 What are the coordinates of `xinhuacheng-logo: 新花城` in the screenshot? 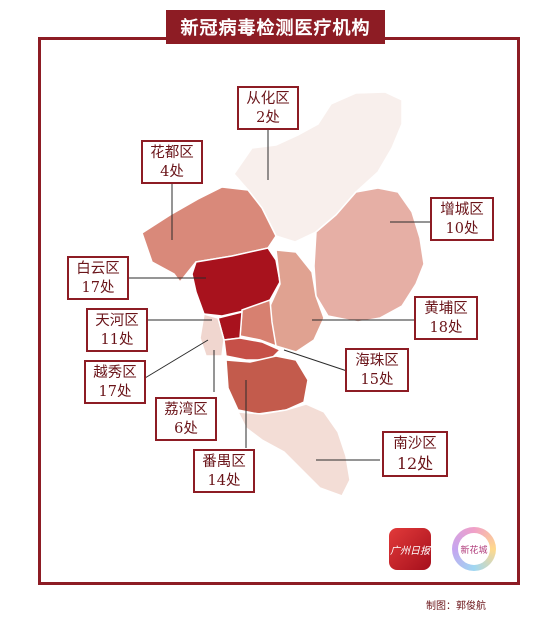 It's located at (474, 549).